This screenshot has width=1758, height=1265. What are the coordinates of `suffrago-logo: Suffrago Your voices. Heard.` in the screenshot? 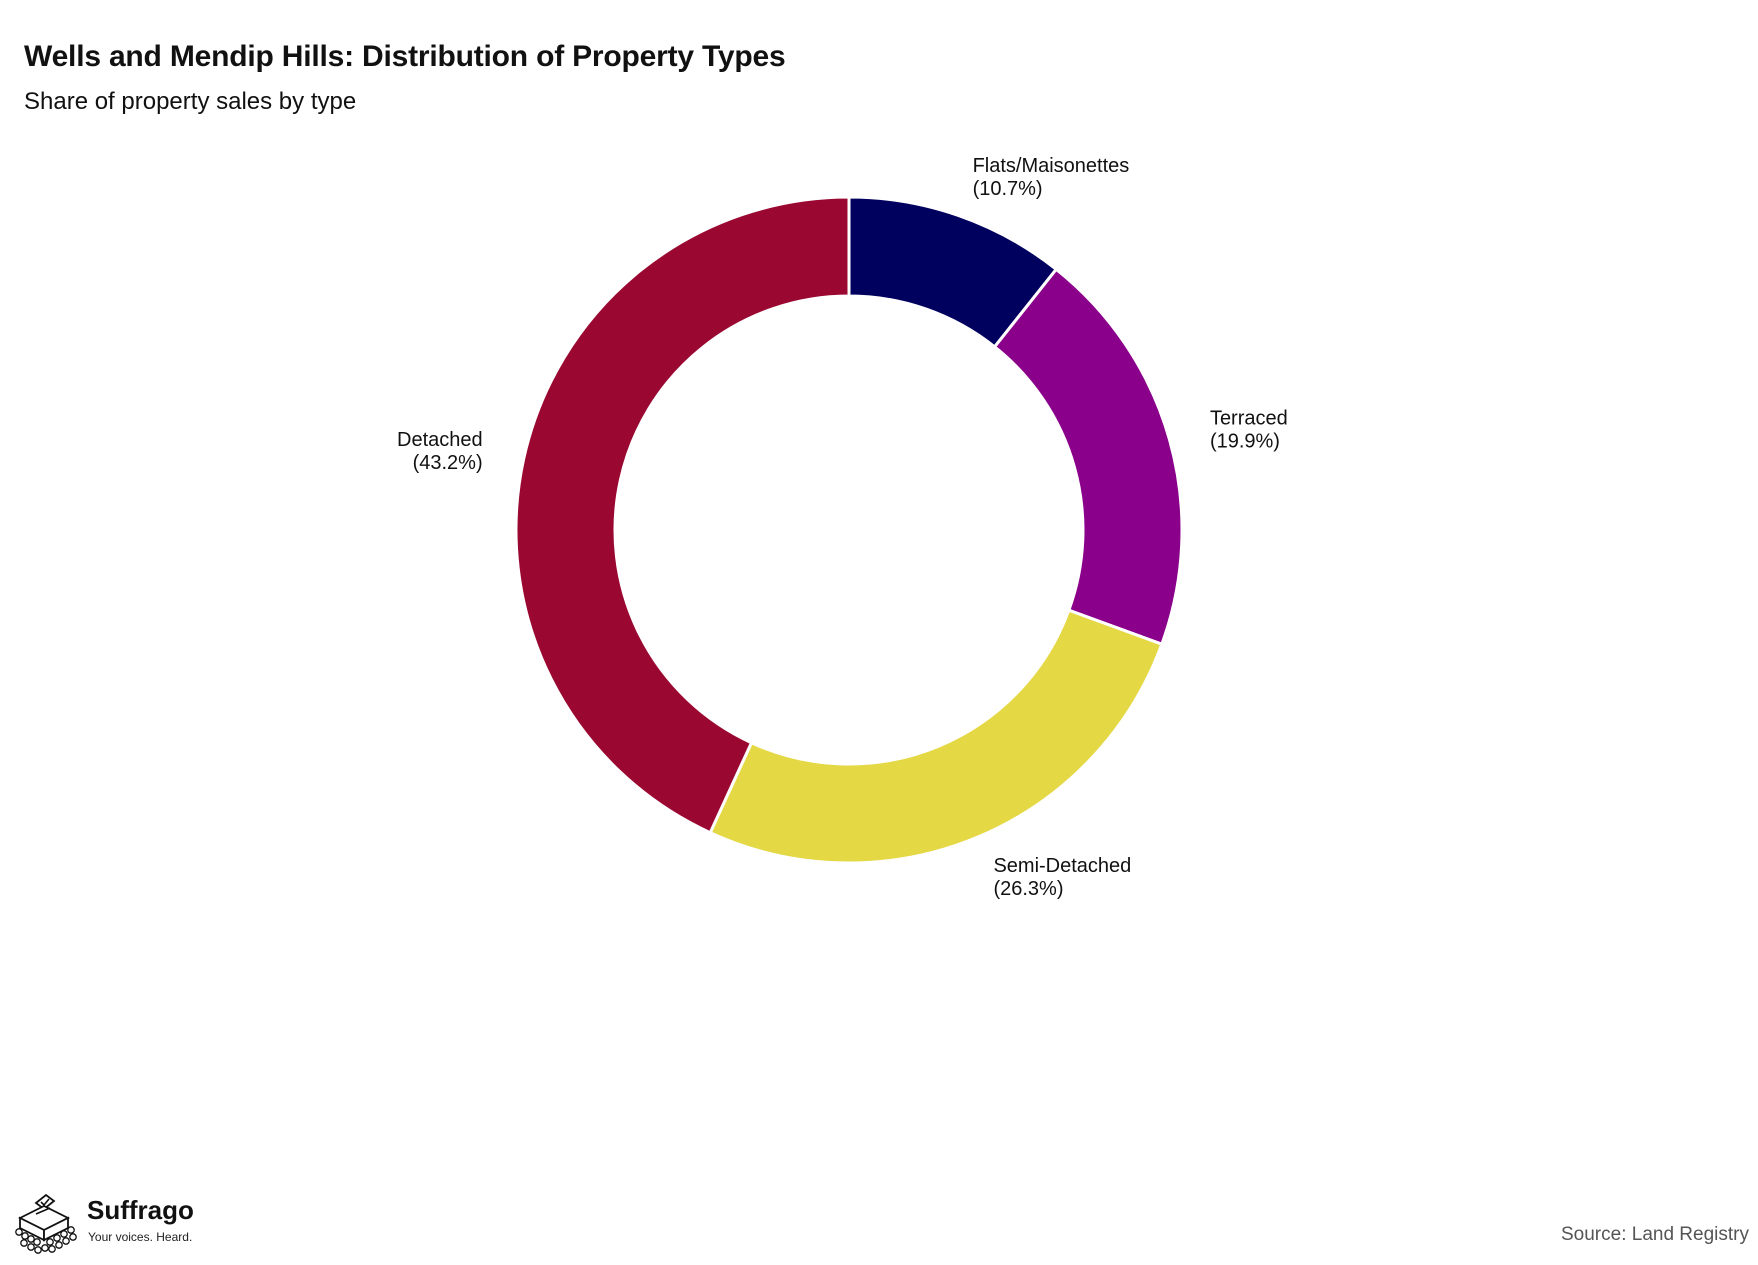 It's located at (114, 1223).